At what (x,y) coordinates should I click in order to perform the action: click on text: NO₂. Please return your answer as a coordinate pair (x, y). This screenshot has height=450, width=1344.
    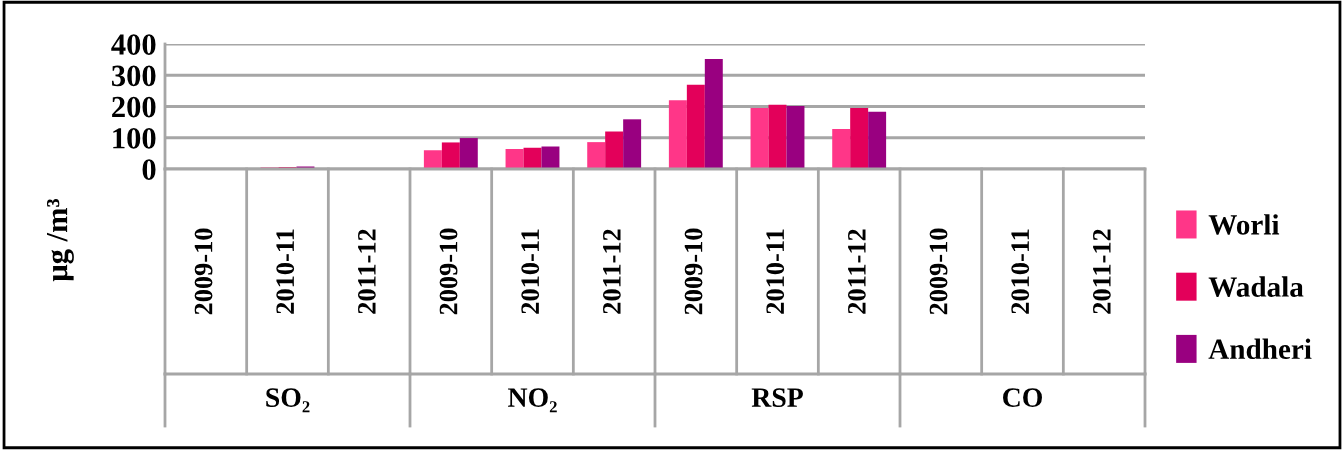
    Looking at the image, I should click on (532, 400).